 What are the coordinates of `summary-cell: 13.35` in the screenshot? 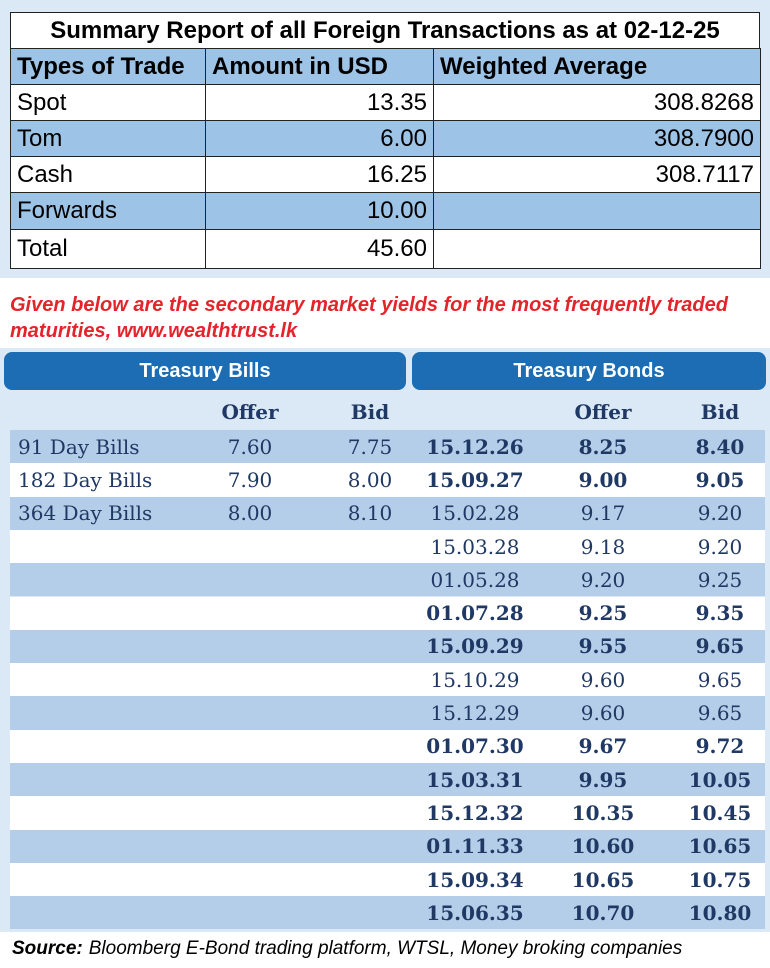 It's located at (319, 102).